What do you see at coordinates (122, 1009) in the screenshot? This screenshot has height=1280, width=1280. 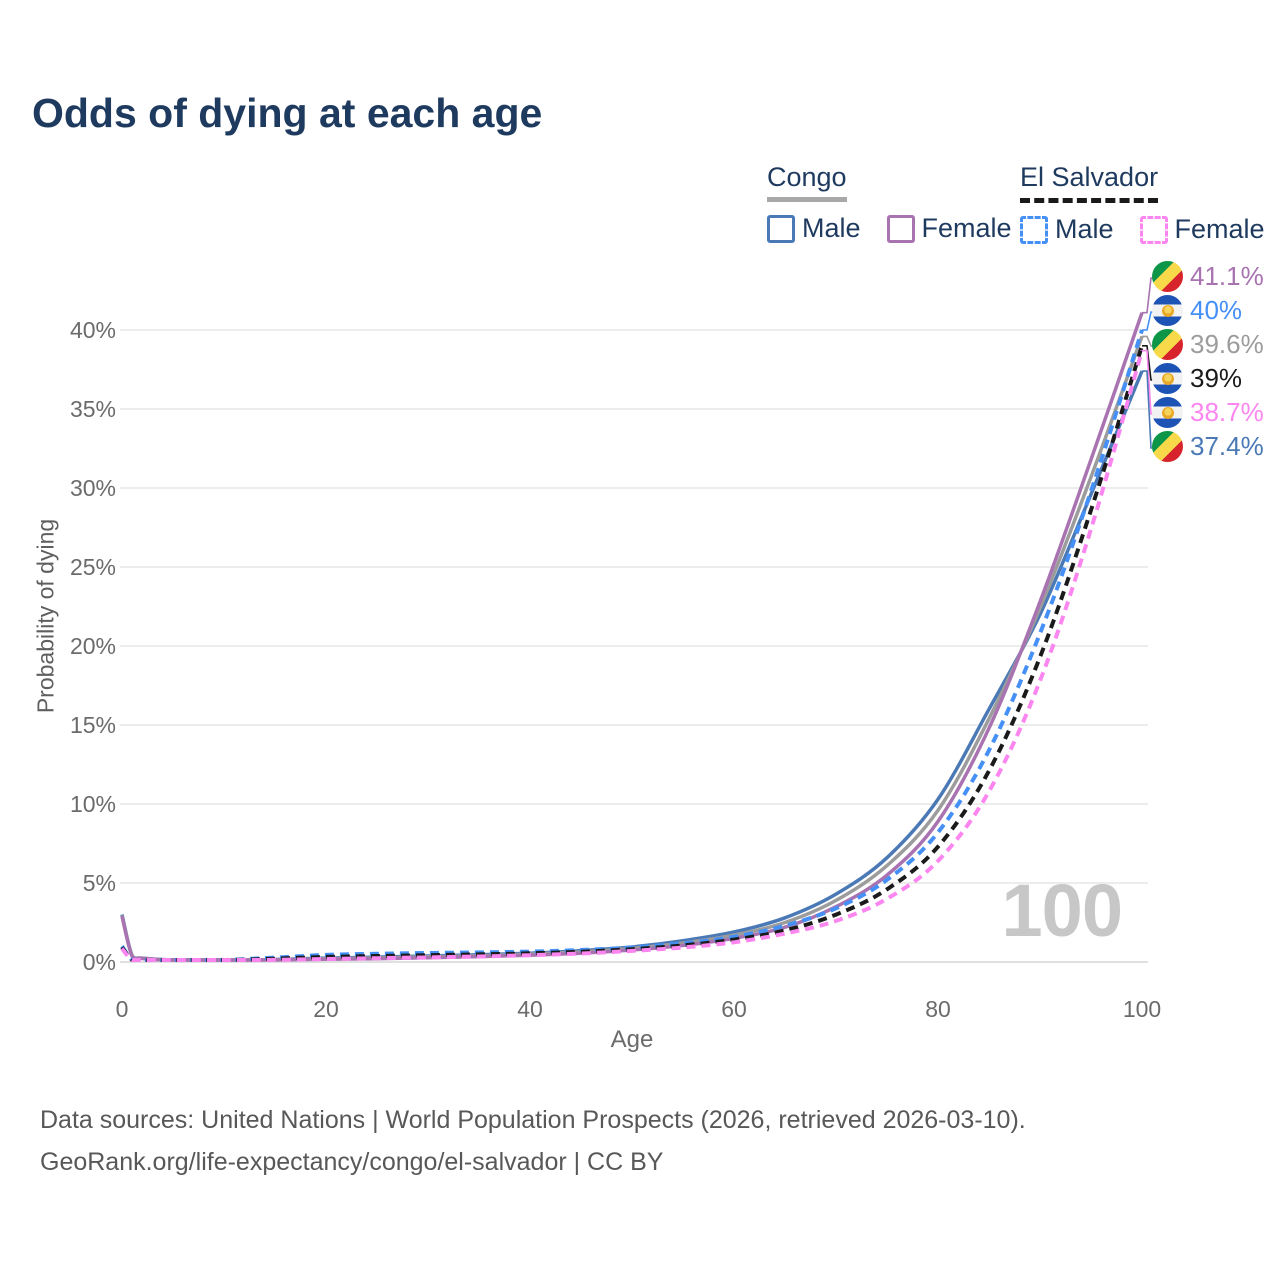 I see `xtick-0: 0` at bounding box center [122, 1009].